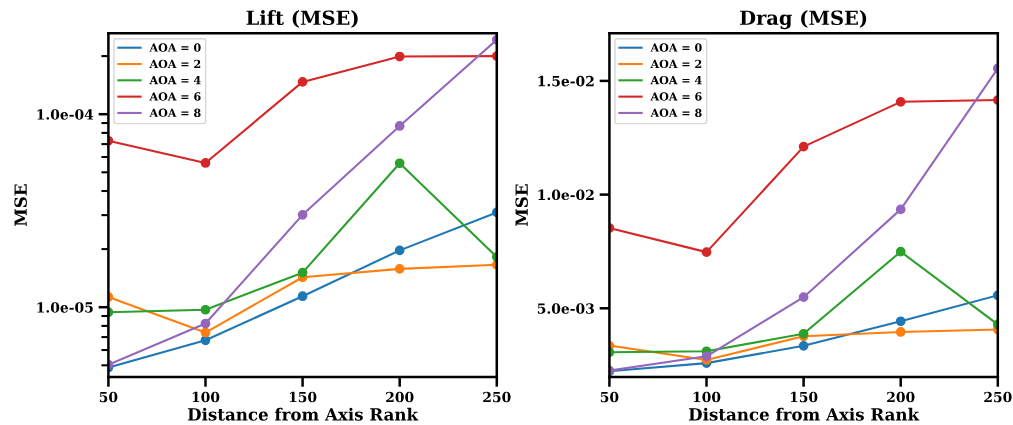  Describe the element at coordinates (65, 307) in the screenshot. I see `y-tick-label: 1.0e-05` at that location.